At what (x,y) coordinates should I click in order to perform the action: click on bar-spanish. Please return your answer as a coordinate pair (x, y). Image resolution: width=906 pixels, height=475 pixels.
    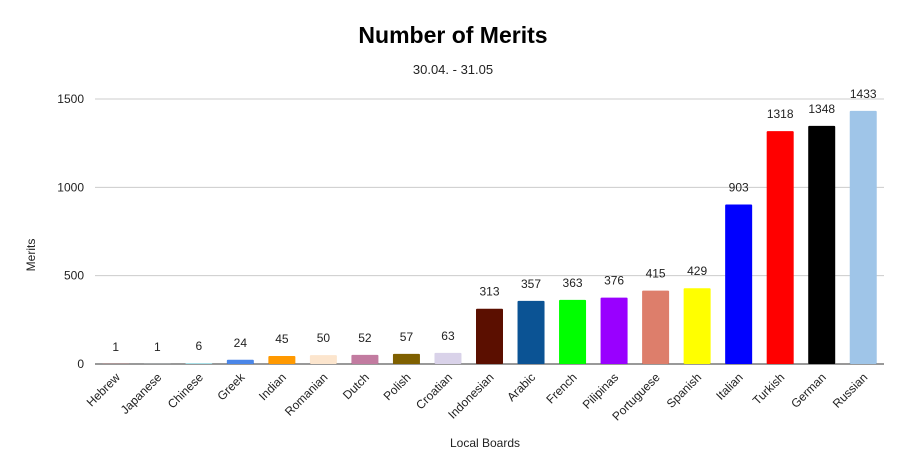
    Looking at the image, I should click on (697, 326).